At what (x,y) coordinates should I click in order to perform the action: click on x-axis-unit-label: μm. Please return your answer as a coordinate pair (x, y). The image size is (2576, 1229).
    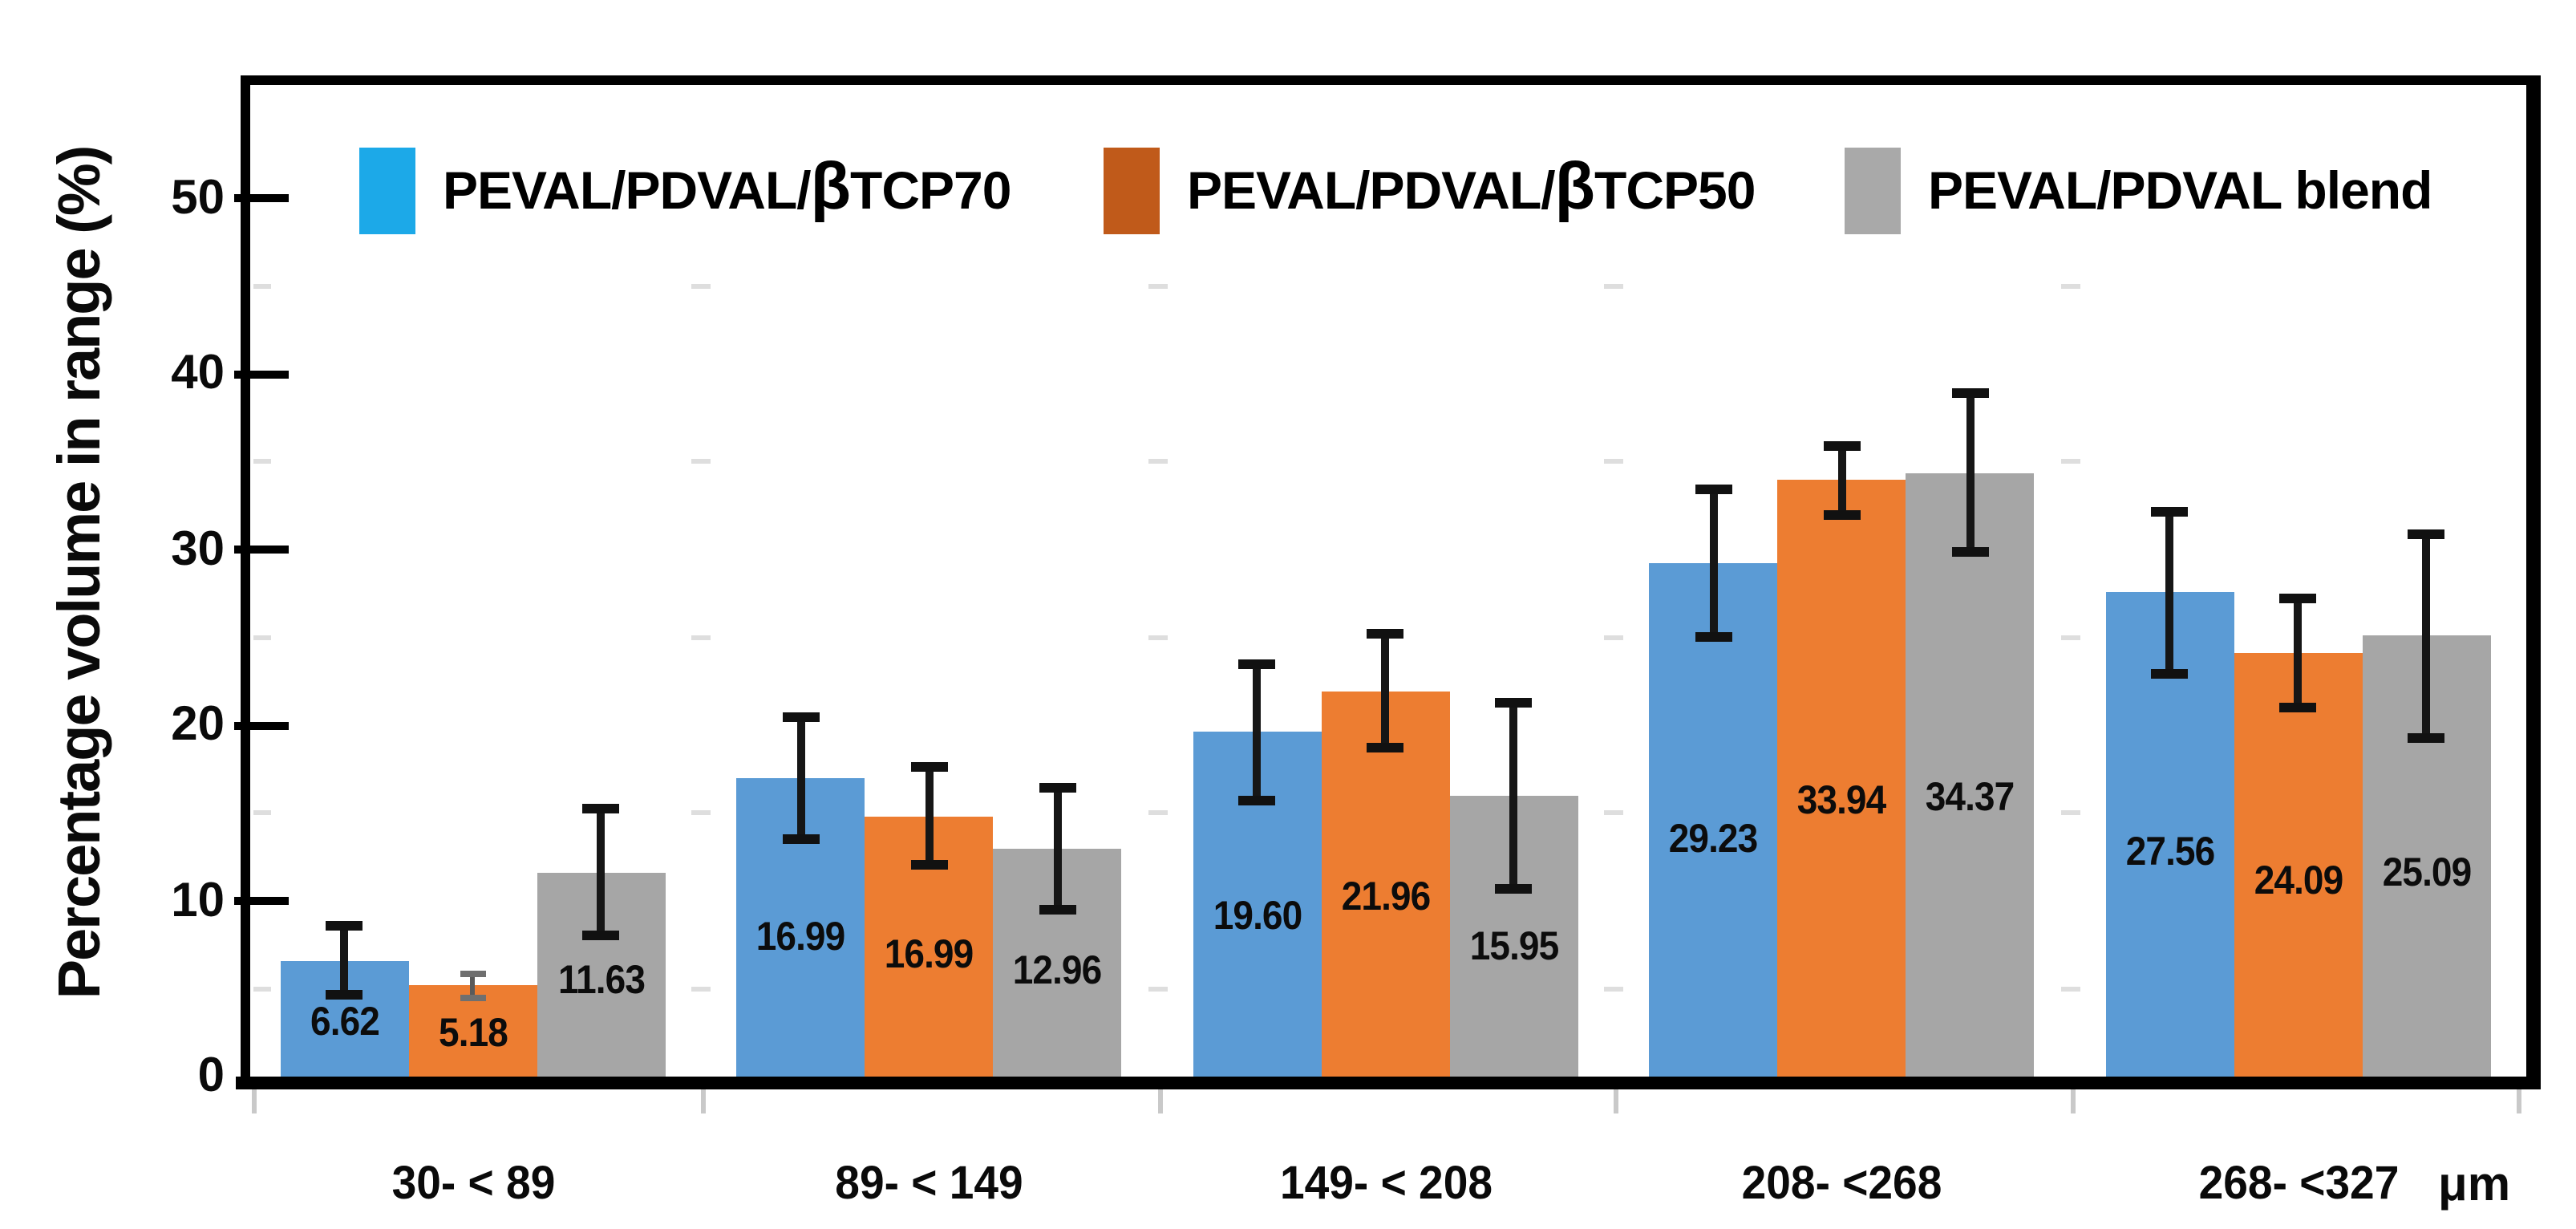
    Looking at the image, I should click on (2474, 1184).